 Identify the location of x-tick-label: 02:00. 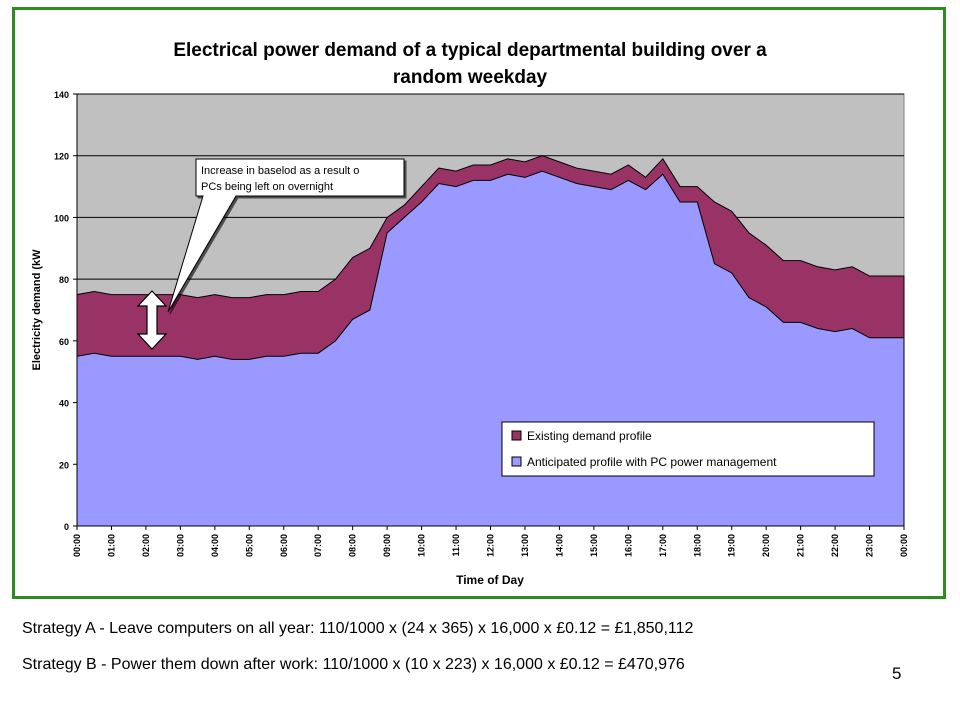
(146, 545).